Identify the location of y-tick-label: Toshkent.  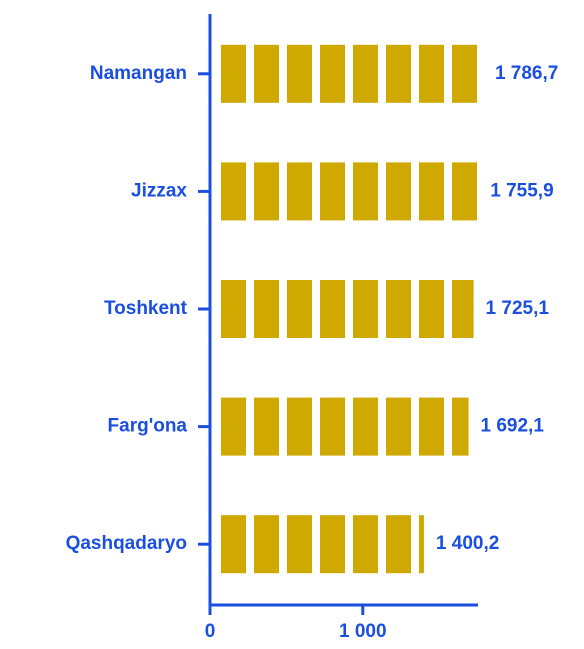
(146, 308).